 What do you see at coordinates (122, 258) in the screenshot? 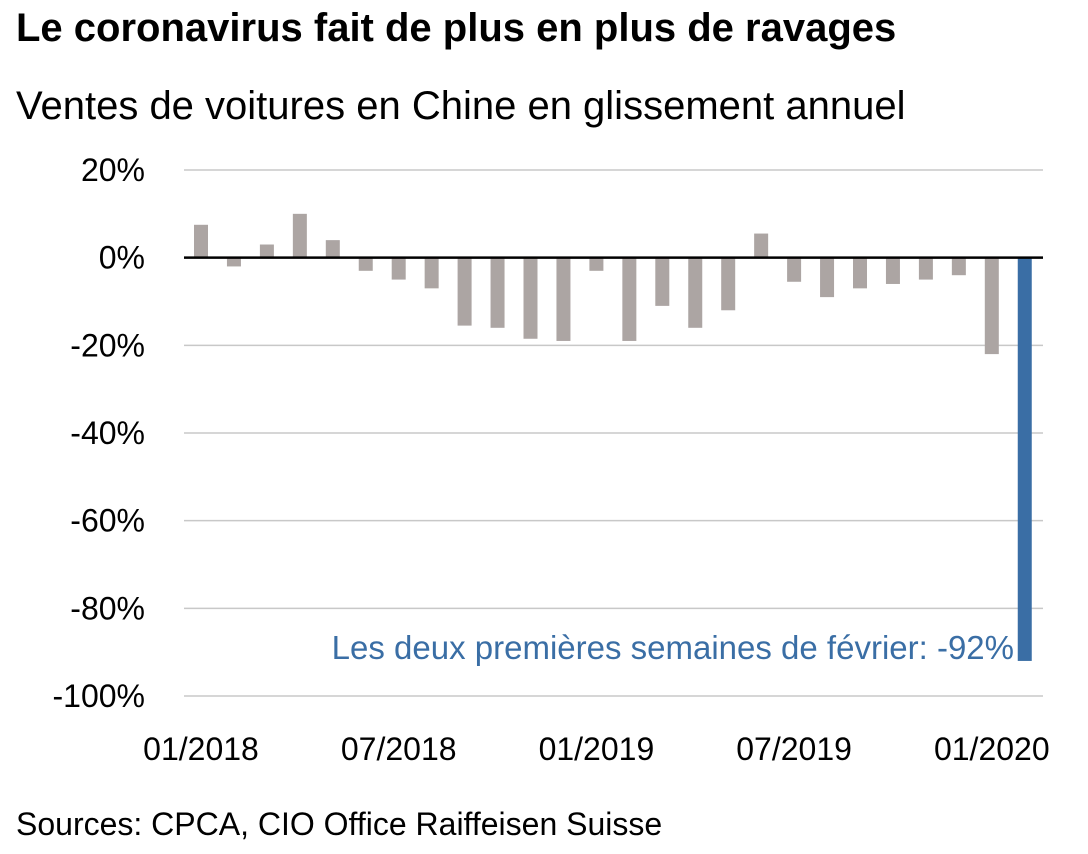
I see `y-tick-label: 0%` at bounding box center [122, 258].